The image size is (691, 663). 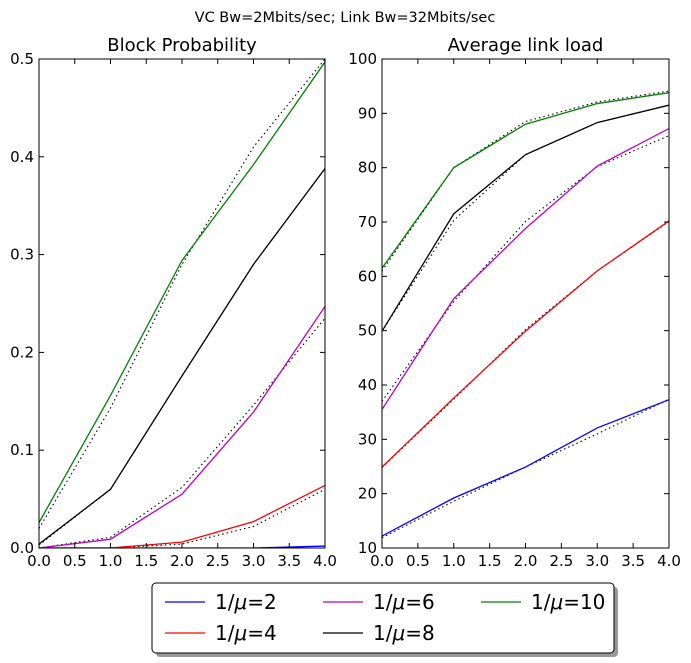 What do you see at coordinates (246, 633) in the screenshot?
I see `legend-label: 1/μ=4` at bounding box center [246, 633].